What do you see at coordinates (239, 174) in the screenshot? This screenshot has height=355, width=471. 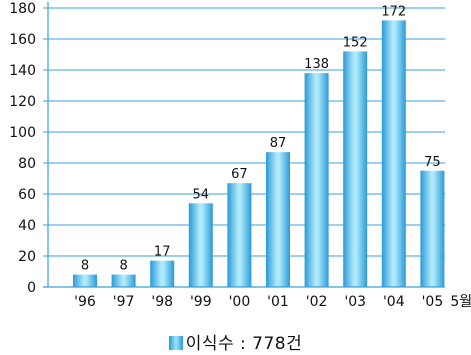 I see `bar-value-label: 67` at bounding box center [239, 174].